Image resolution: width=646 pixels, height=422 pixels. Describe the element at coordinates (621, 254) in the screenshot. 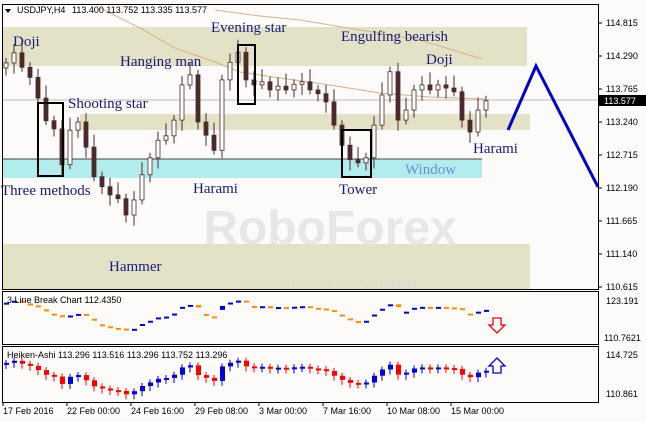

I see `price-tick-label: 111.140` at that location.